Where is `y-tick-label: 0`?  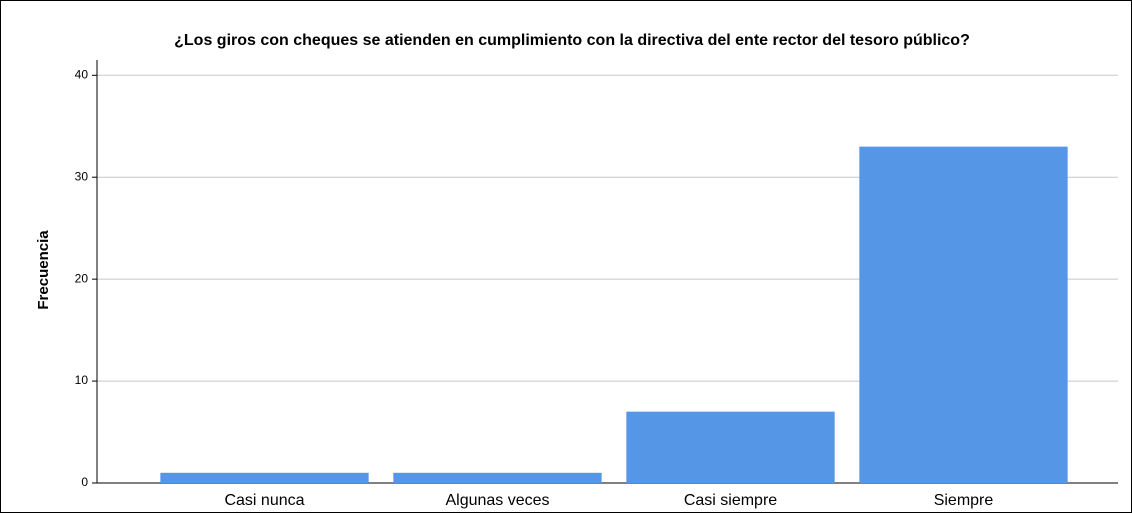 y-tick-label: 0 is located at coordinates (84, 482).